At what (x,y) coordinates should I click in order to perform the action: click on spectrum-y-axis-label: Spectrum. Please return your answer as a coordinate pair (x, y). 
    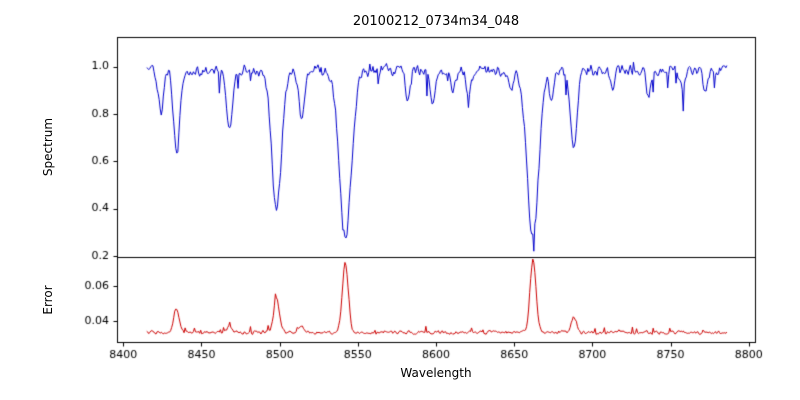
    Looking at the image, I should click on (48, 147).